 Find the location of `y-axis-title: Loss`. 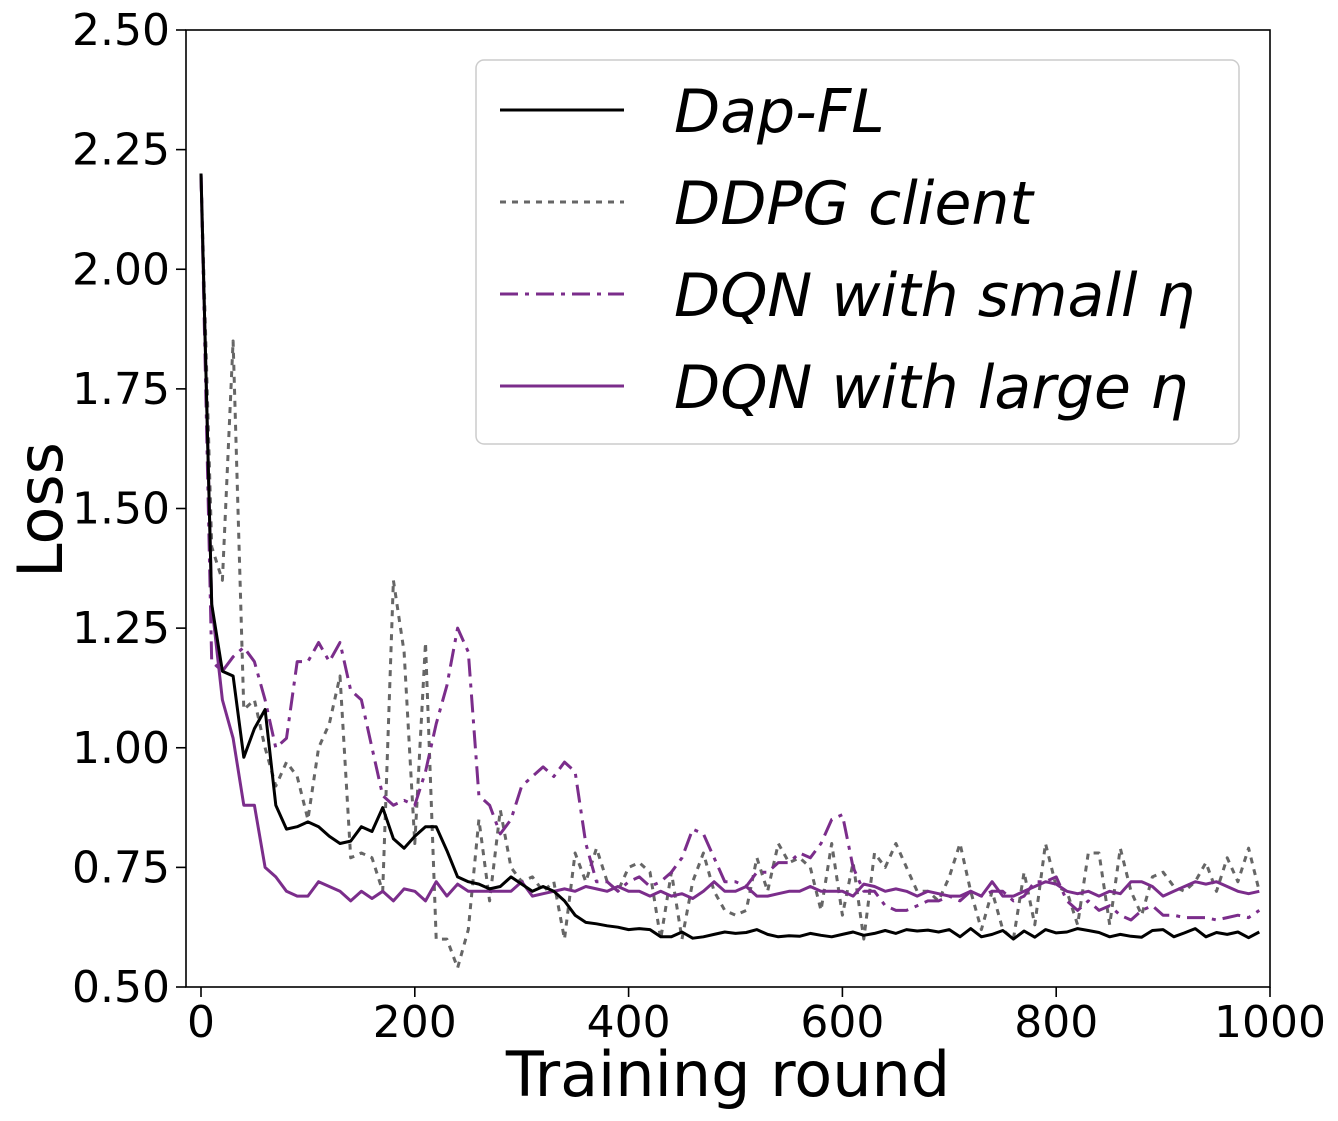

y-axis-title: Loss is located at coordinates (40, 510).